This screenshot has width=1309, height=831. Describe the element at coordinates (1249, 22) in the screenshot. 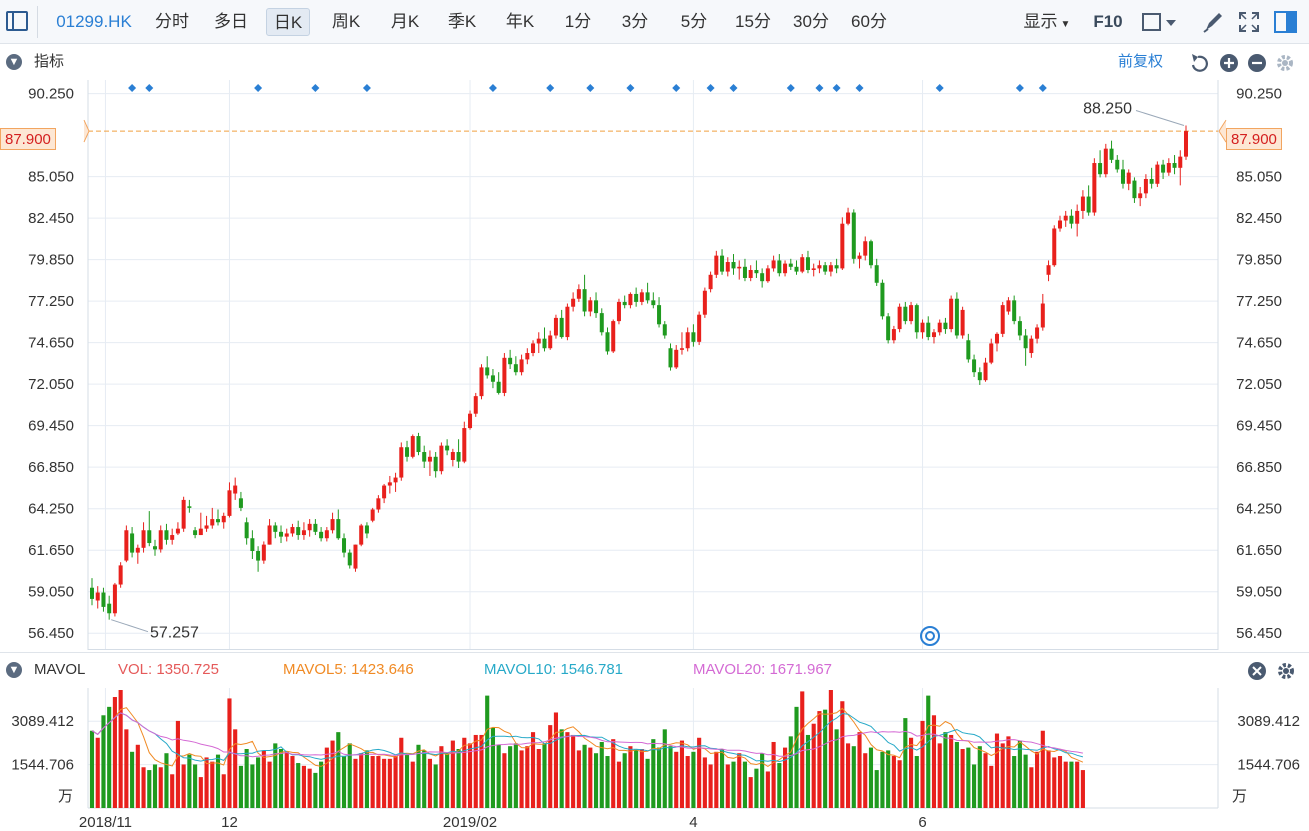

I see `fullscreen-icon` at that location.